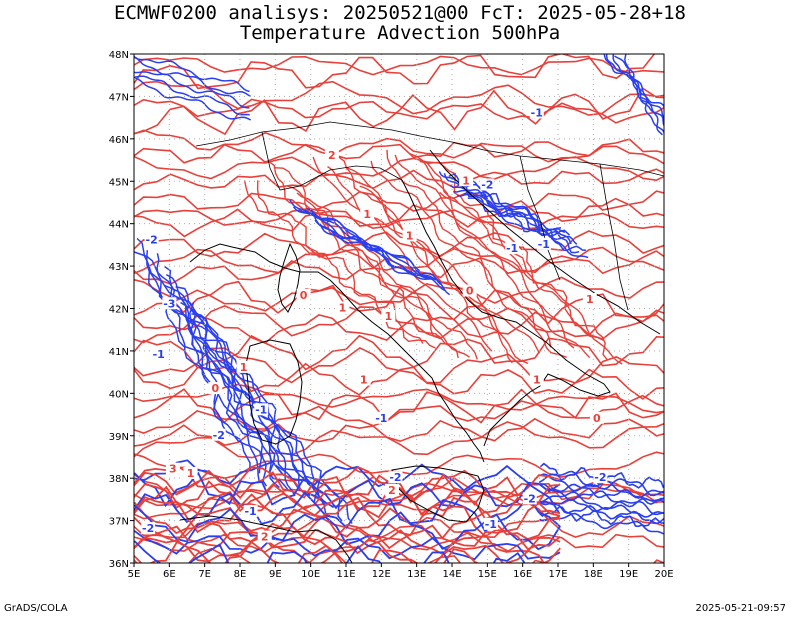  Describe the element at coordinates (381, 574) in the screenshot. I see `lon-tick-label: 12E` at that location.